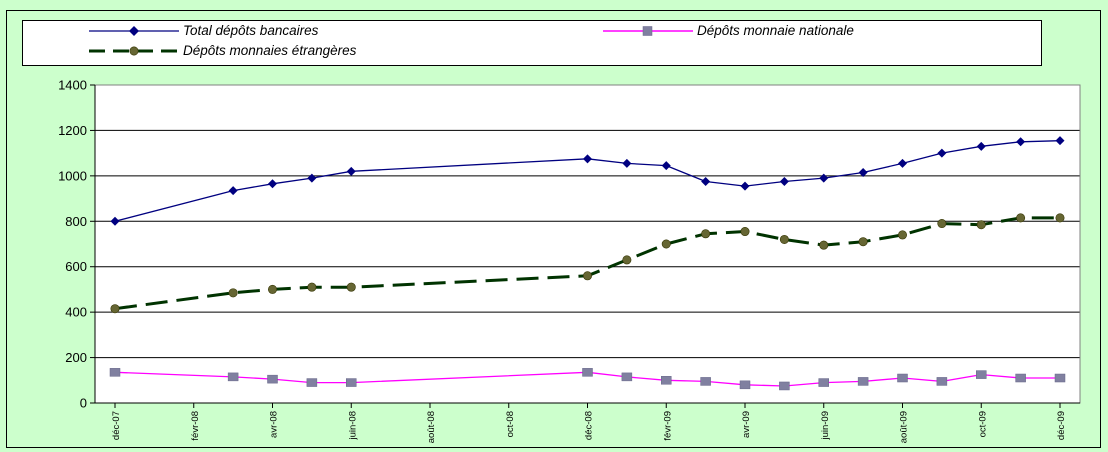 The height and width of the screenshot is (452, 1108). I want to click on legend-swatch-total, so click(134, 30).